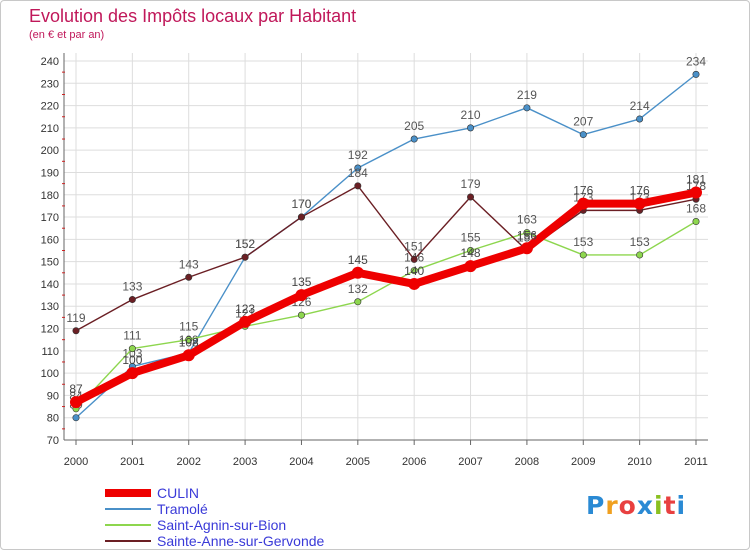  I want to click on x-tick-label: 2009, so click(583, 462).